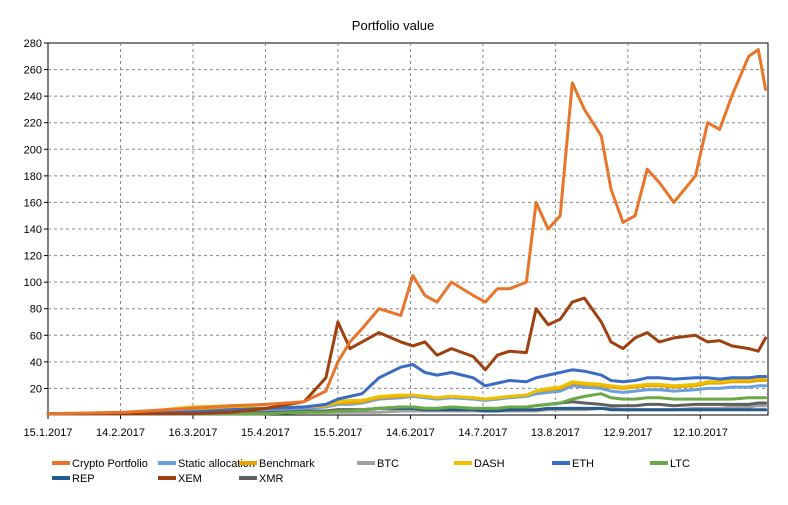 Image resolution: width=788 pixels, height=505 pixels. Describe the element at coordinates (33, 44) in the screenshot. I see `y-tick-label: 280` at that location.